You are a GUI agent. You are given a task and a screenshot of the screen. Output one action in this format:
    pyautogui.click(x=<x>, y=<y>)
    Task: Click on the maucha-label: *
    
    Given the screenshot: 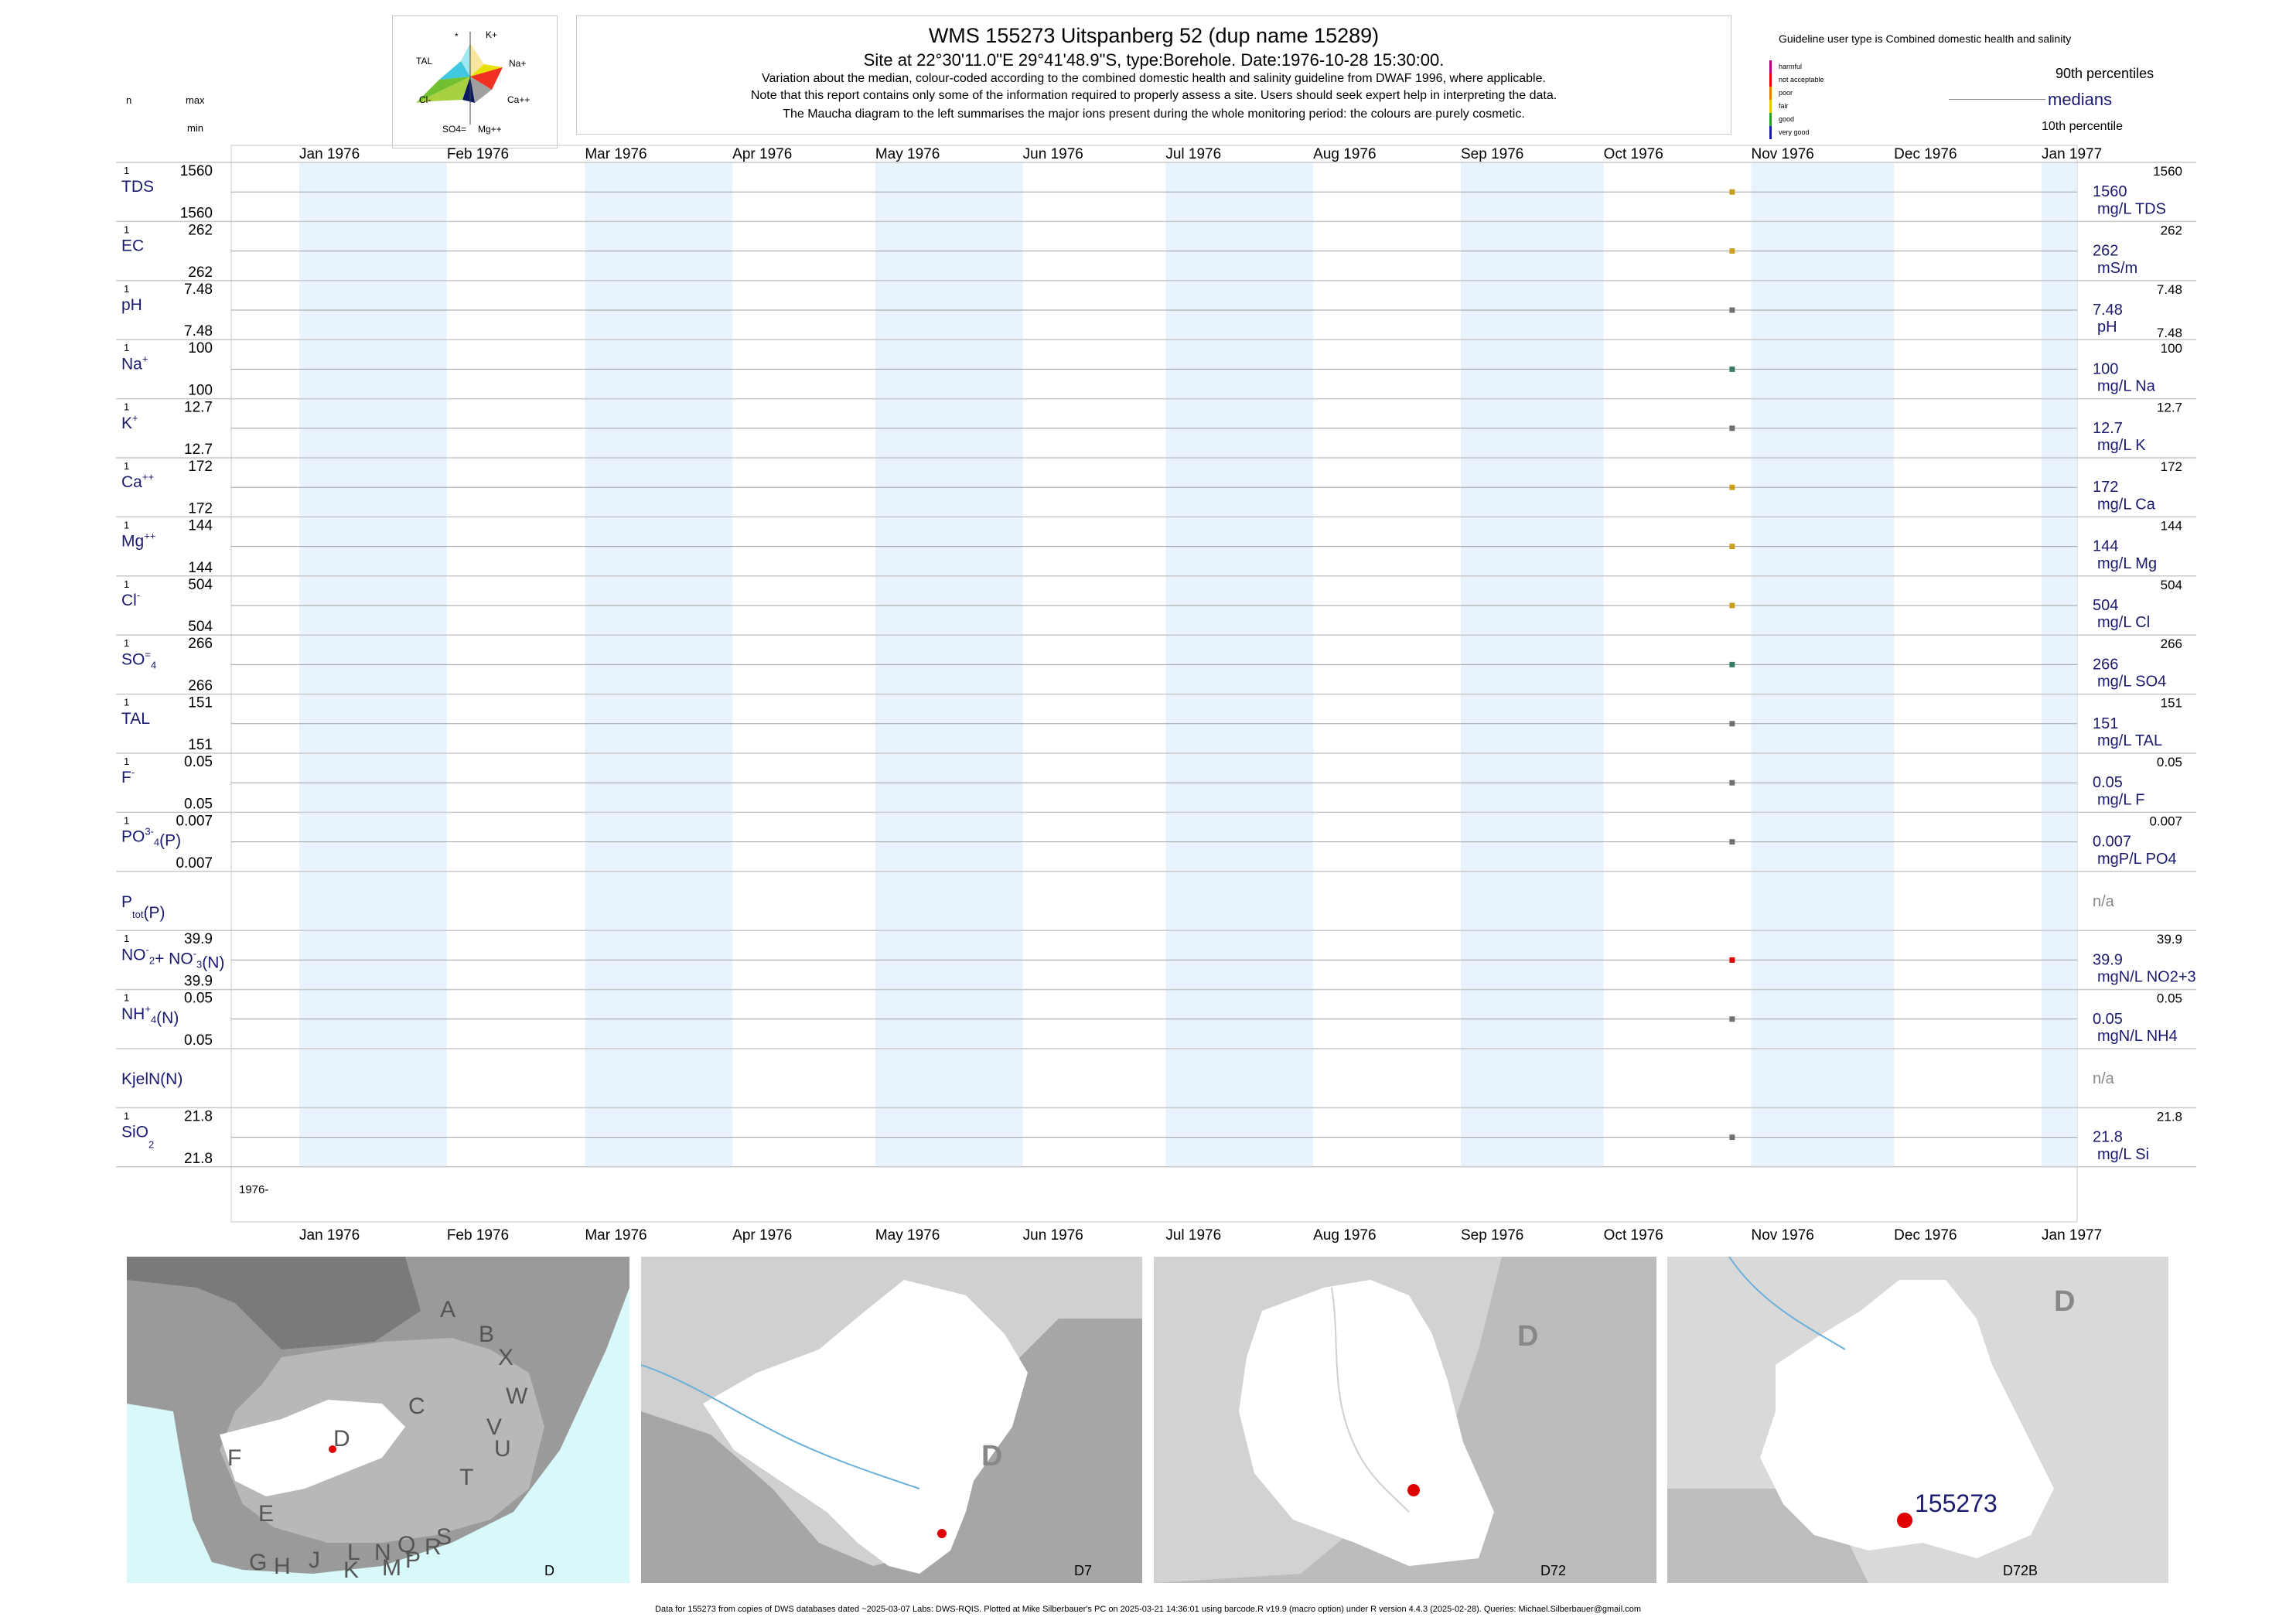 What is the action you would take?
    pyautogui.click(x=457, y=36)
    